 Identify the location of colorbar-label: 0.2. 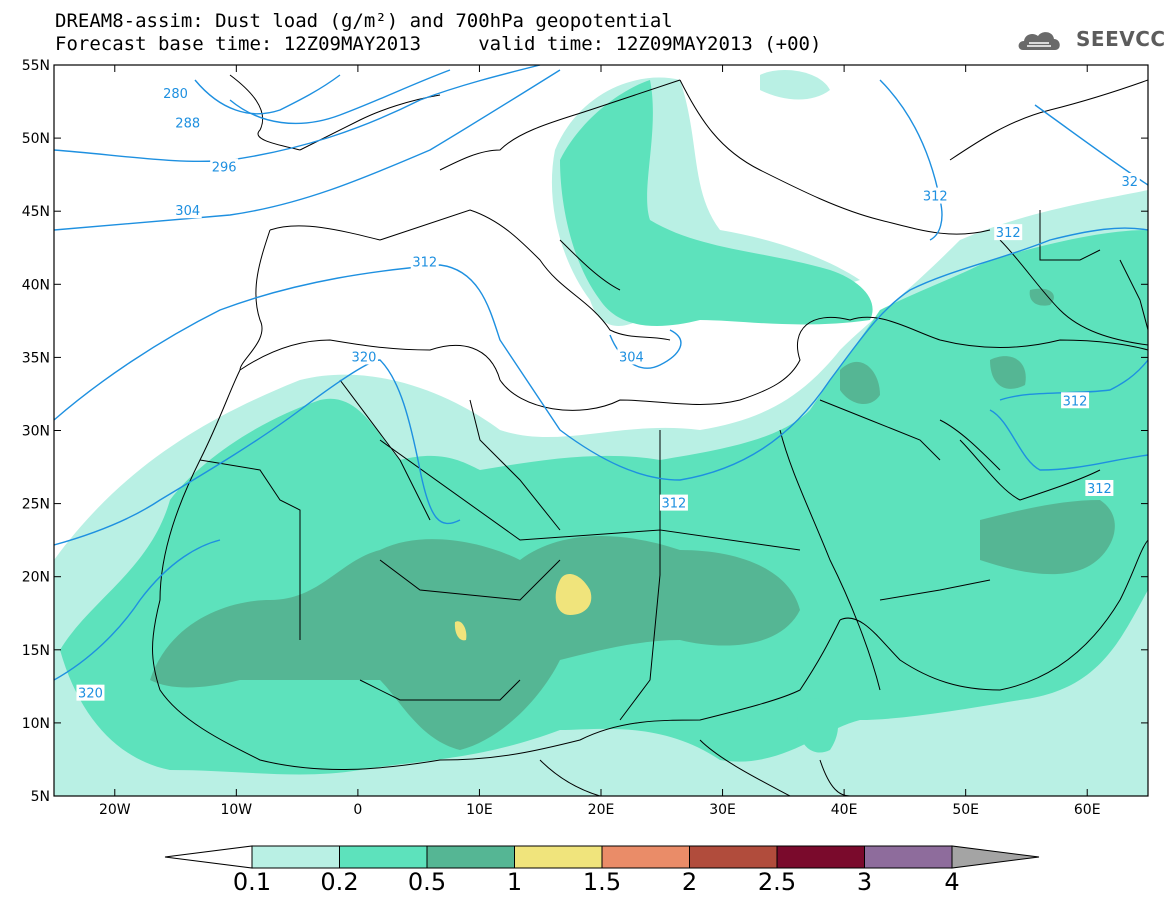
(339, 882).